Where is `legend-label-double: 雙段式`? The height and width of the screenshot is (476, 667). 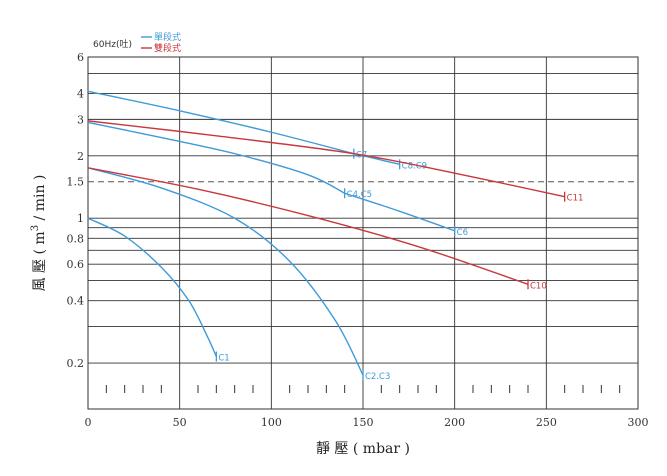 legend-label-double: 雙段式 is located at coordinates (167, 48).